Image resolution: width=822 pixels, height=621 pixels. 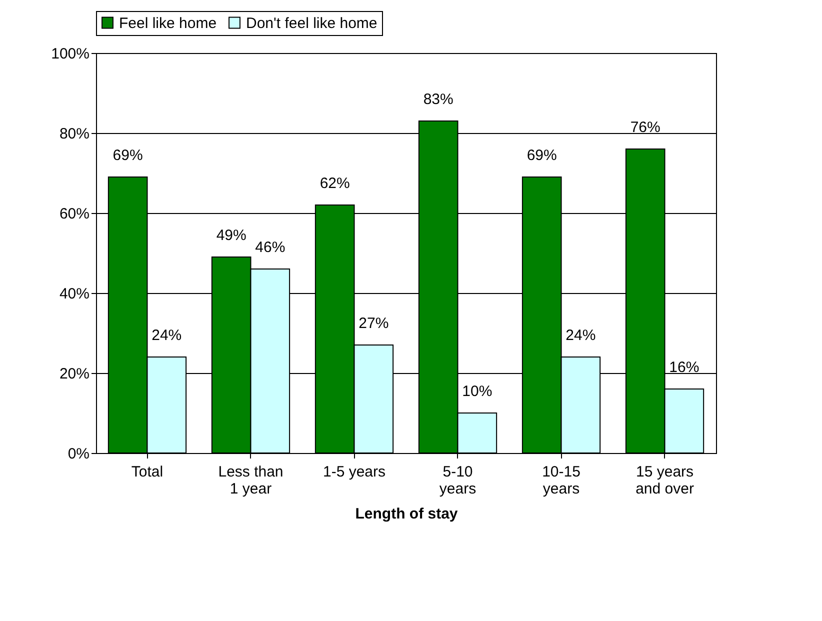 I want to click on data-label: 10%, so click(x=477, y=391).